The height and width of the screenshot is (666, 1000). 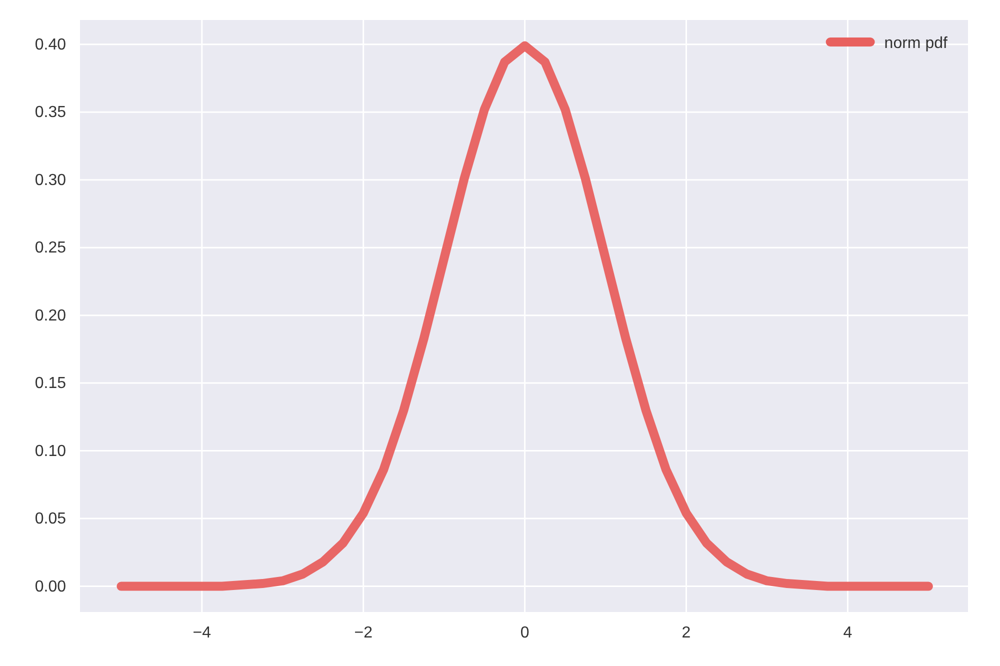 I want to click on x-tick-label: 2, so click(x=686, y=633).